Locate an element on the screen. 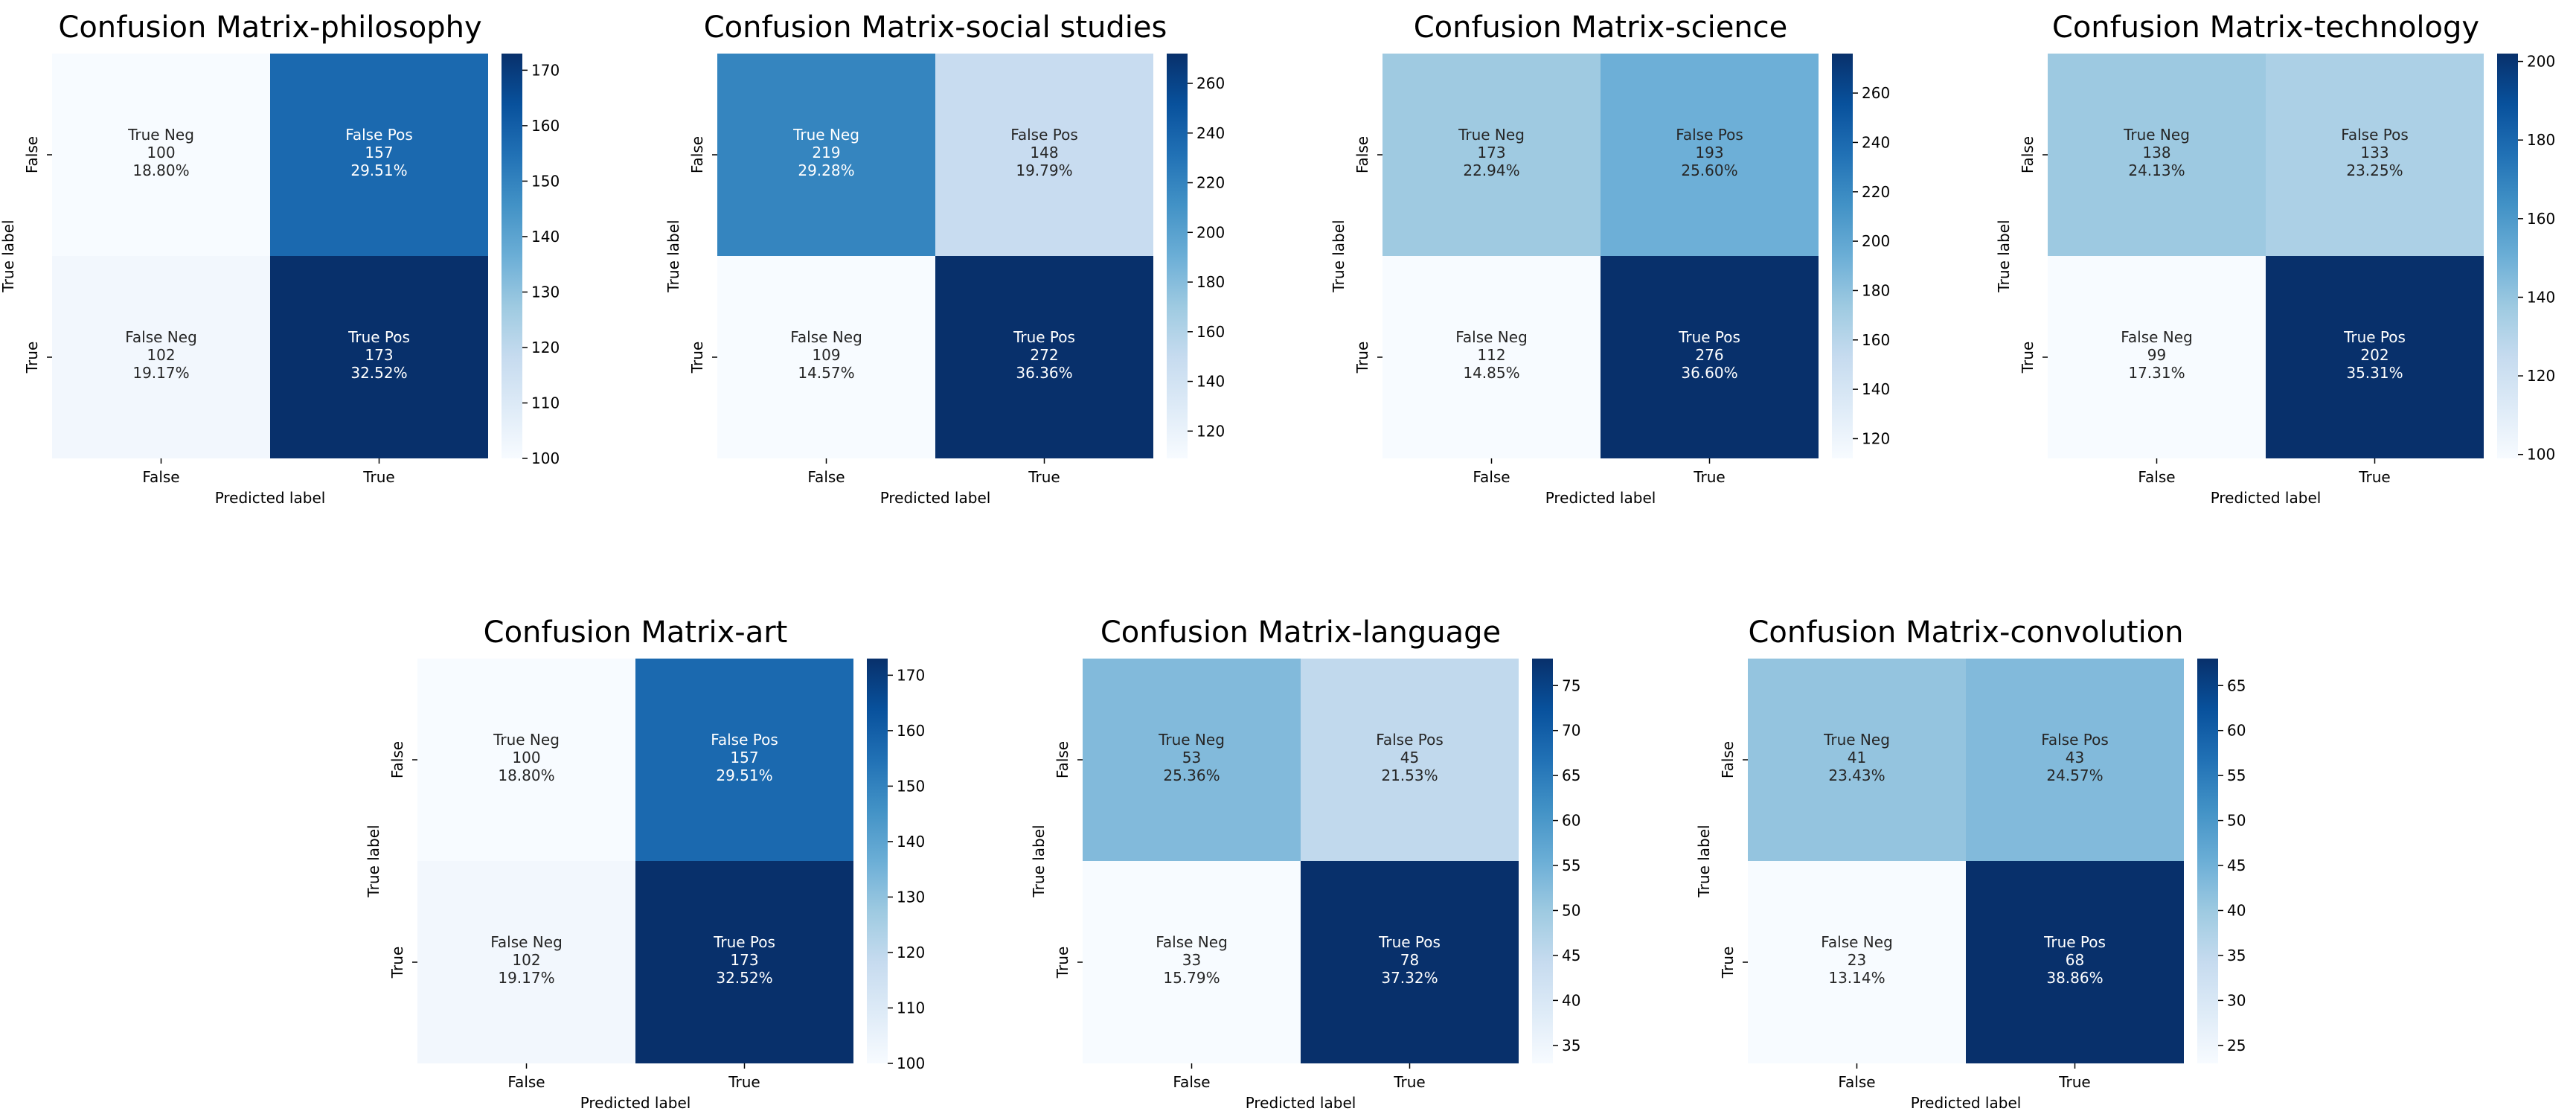 This screenshot has height=1114, width=2576. cell-percent: 14.85% is located at coordinates (1491, 373).